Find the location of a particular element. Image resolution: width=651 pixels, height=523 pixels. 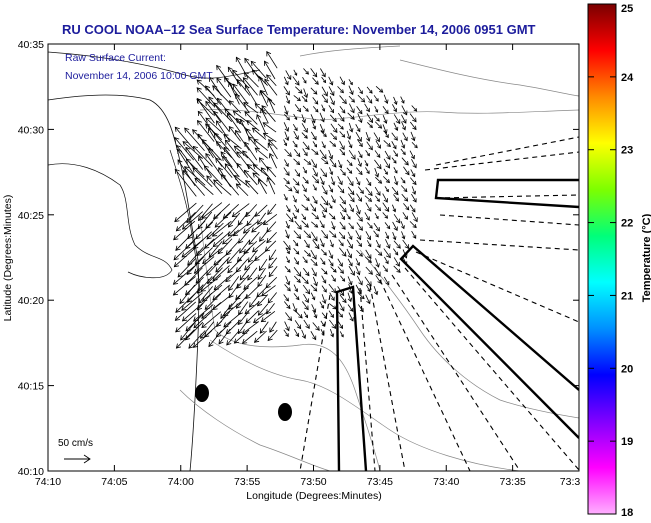

colorbar-tick-label: 18 is located at coordinates (627, 512).